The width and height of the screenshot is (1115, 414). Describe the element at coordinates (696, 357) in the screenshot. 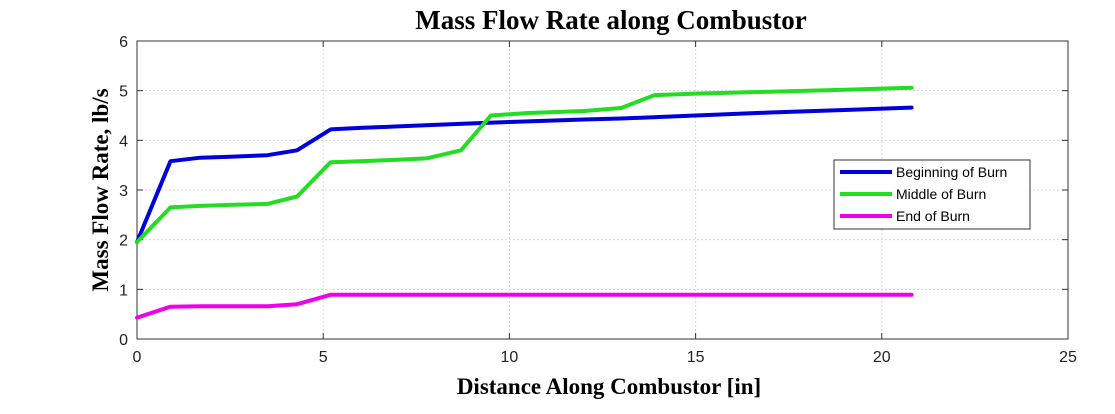

I see `x-tick-label: 15` at that location.